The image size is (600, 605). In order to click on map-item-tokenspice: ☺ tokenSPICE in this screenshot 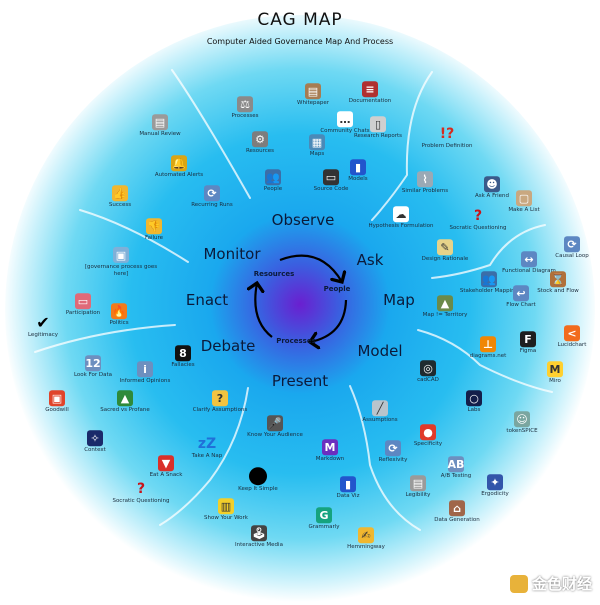, I will do `click(522, 423)`.